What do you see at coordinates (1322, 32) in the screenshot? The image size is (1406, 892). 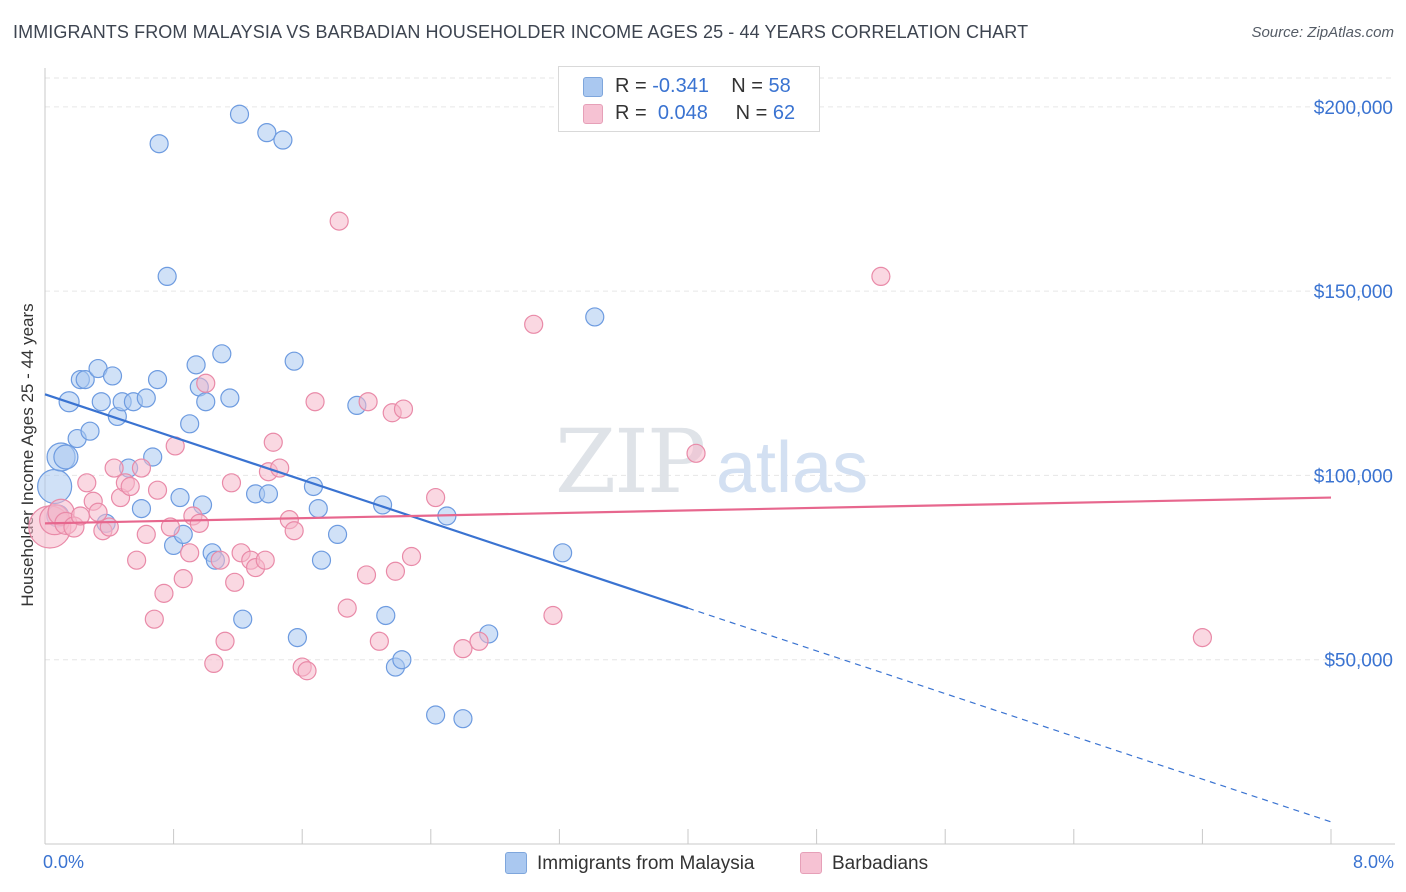 I see `chart-source: Source: ZipAtlas.com` at bounding box center [1322, 32].